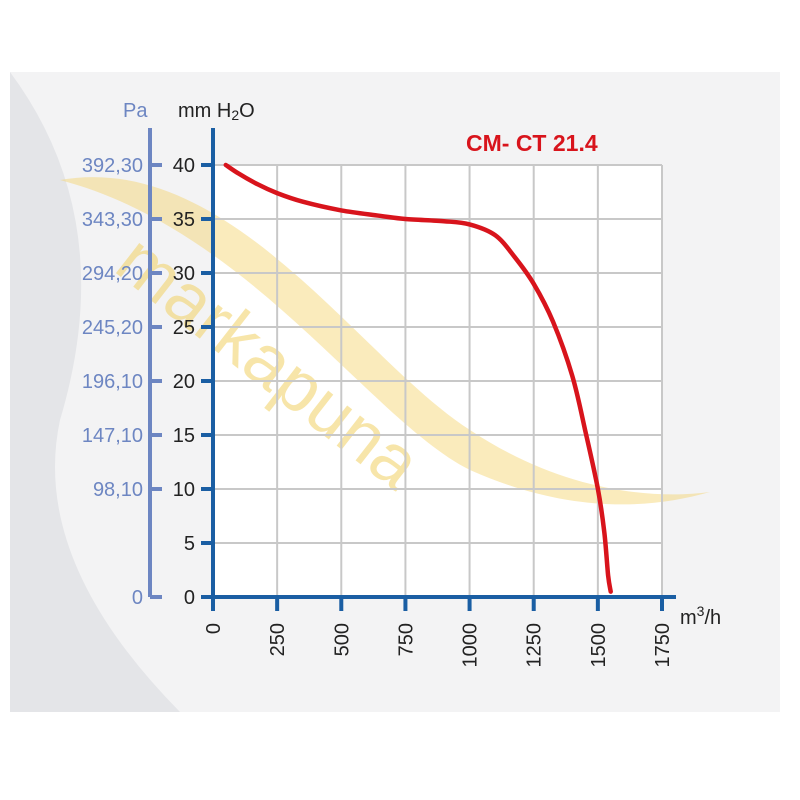  I want to click on pa-tick-label: 147,10, so click(112, 436).